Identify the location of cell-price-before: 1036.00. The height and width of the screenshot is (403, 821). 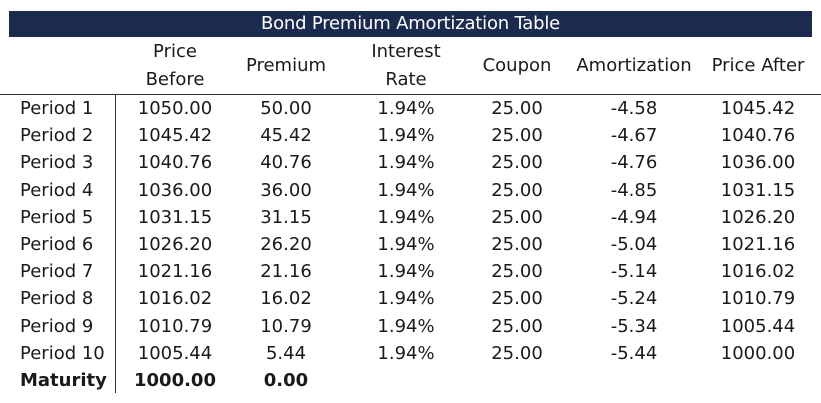
(175, 190).